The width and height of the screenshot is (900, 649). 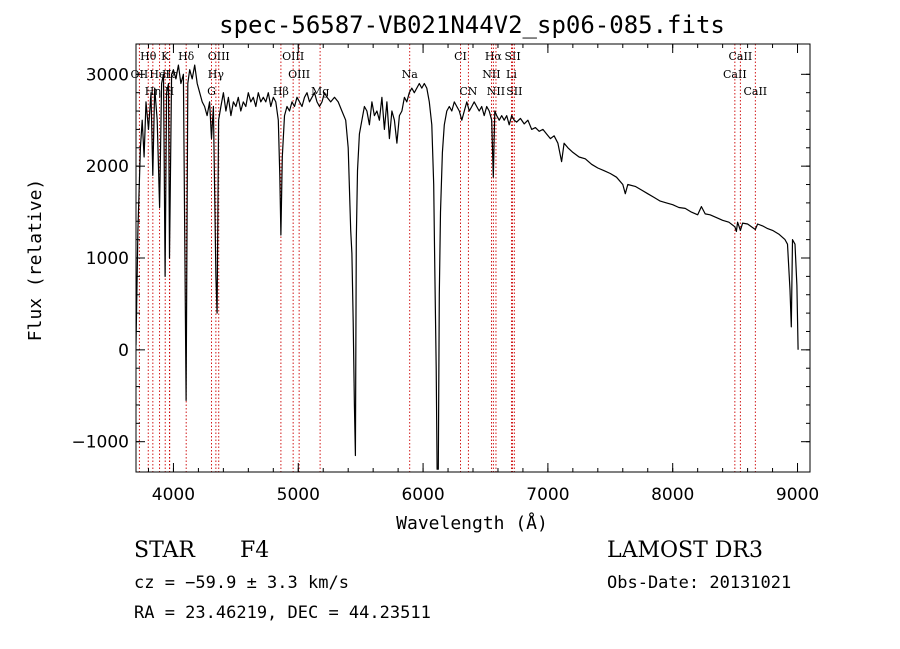 What do you see at coordinates (170, 91) in the screenshot?
I see `marker-label: H` at bounding box center [170, 91].